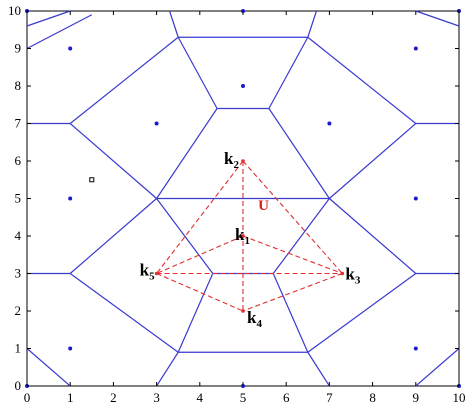  What do you see at coordinates (200, 397) in the screenshot?
I see `x-tick-label: 4` at bounding box center [200, 397].